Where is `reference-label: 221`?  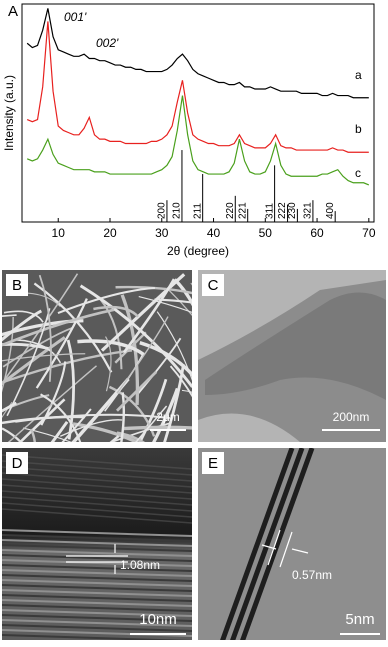
reference-label: 221 is located at coordinates (242, 210).